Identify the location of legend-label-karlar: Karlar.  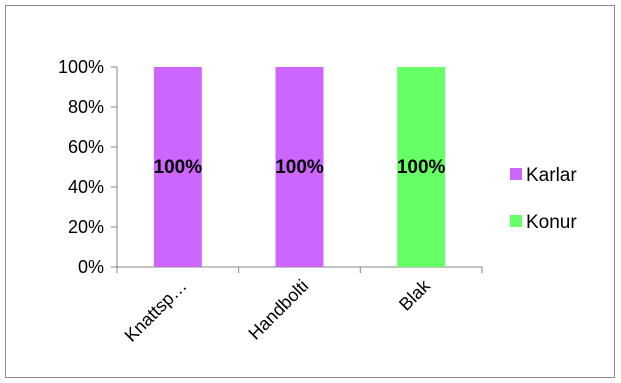
(551, 175).